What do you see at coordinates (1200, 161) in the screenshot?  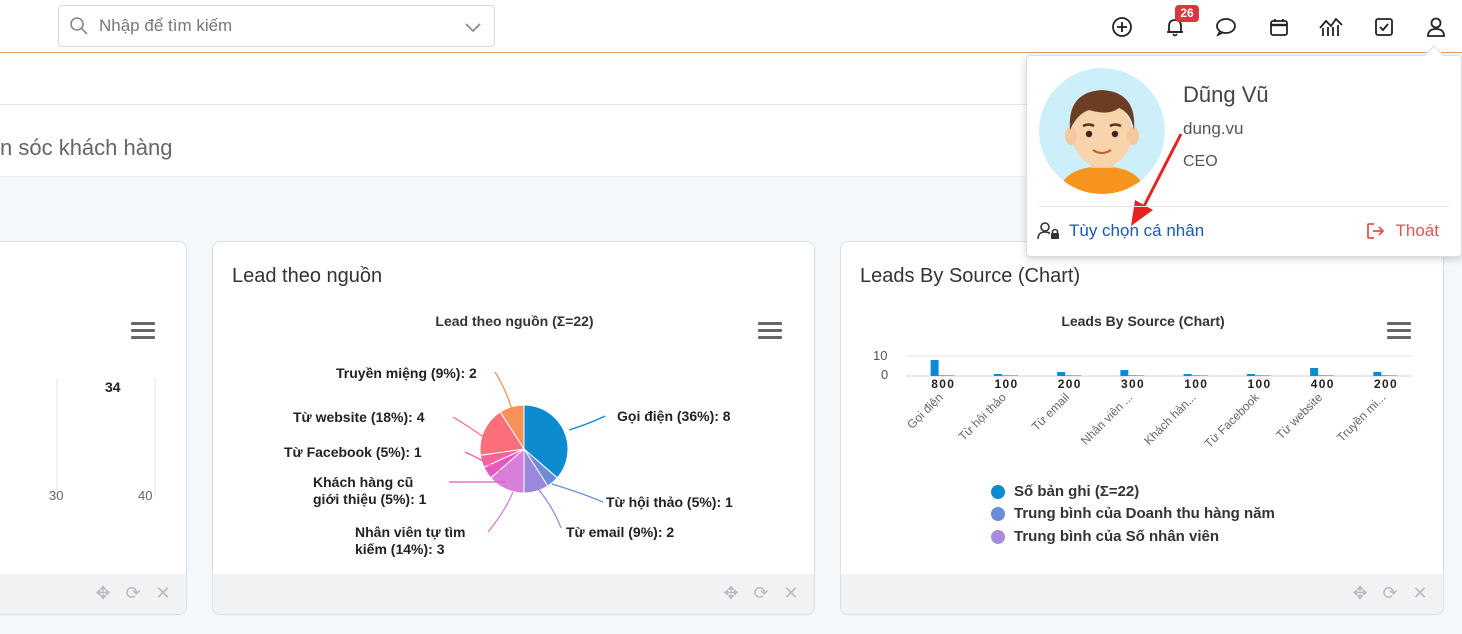 I see `profile-role: CEO` at bounding box center [1200, 161].